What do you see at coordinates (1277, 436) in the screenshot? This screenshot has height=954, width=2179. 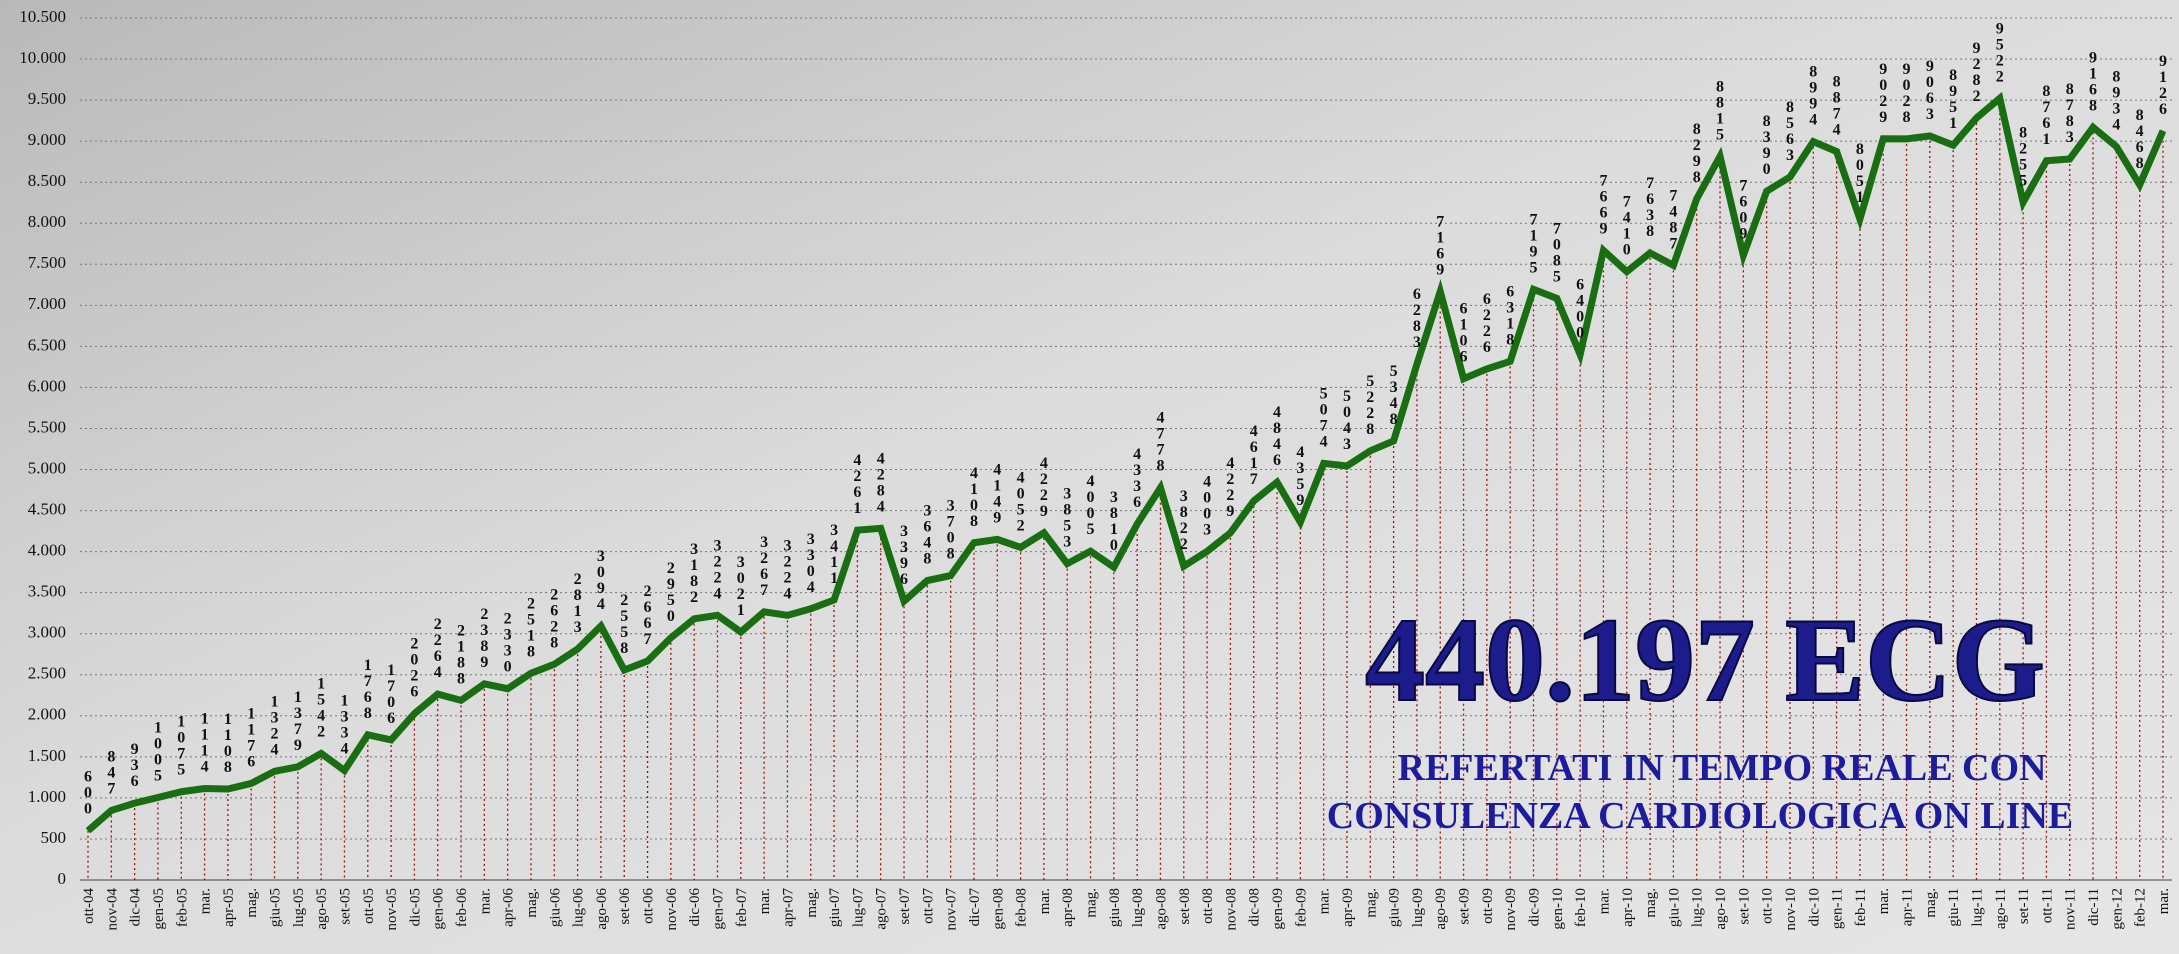 I see `data-label: 4846` at bounding box center [1277, 436].